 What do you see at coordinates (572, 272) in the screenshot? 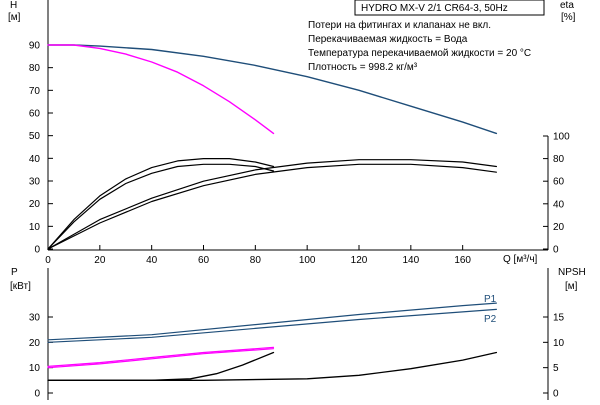
I see `npsh-axis-title: NPSH` at bounding box center [572, 272].